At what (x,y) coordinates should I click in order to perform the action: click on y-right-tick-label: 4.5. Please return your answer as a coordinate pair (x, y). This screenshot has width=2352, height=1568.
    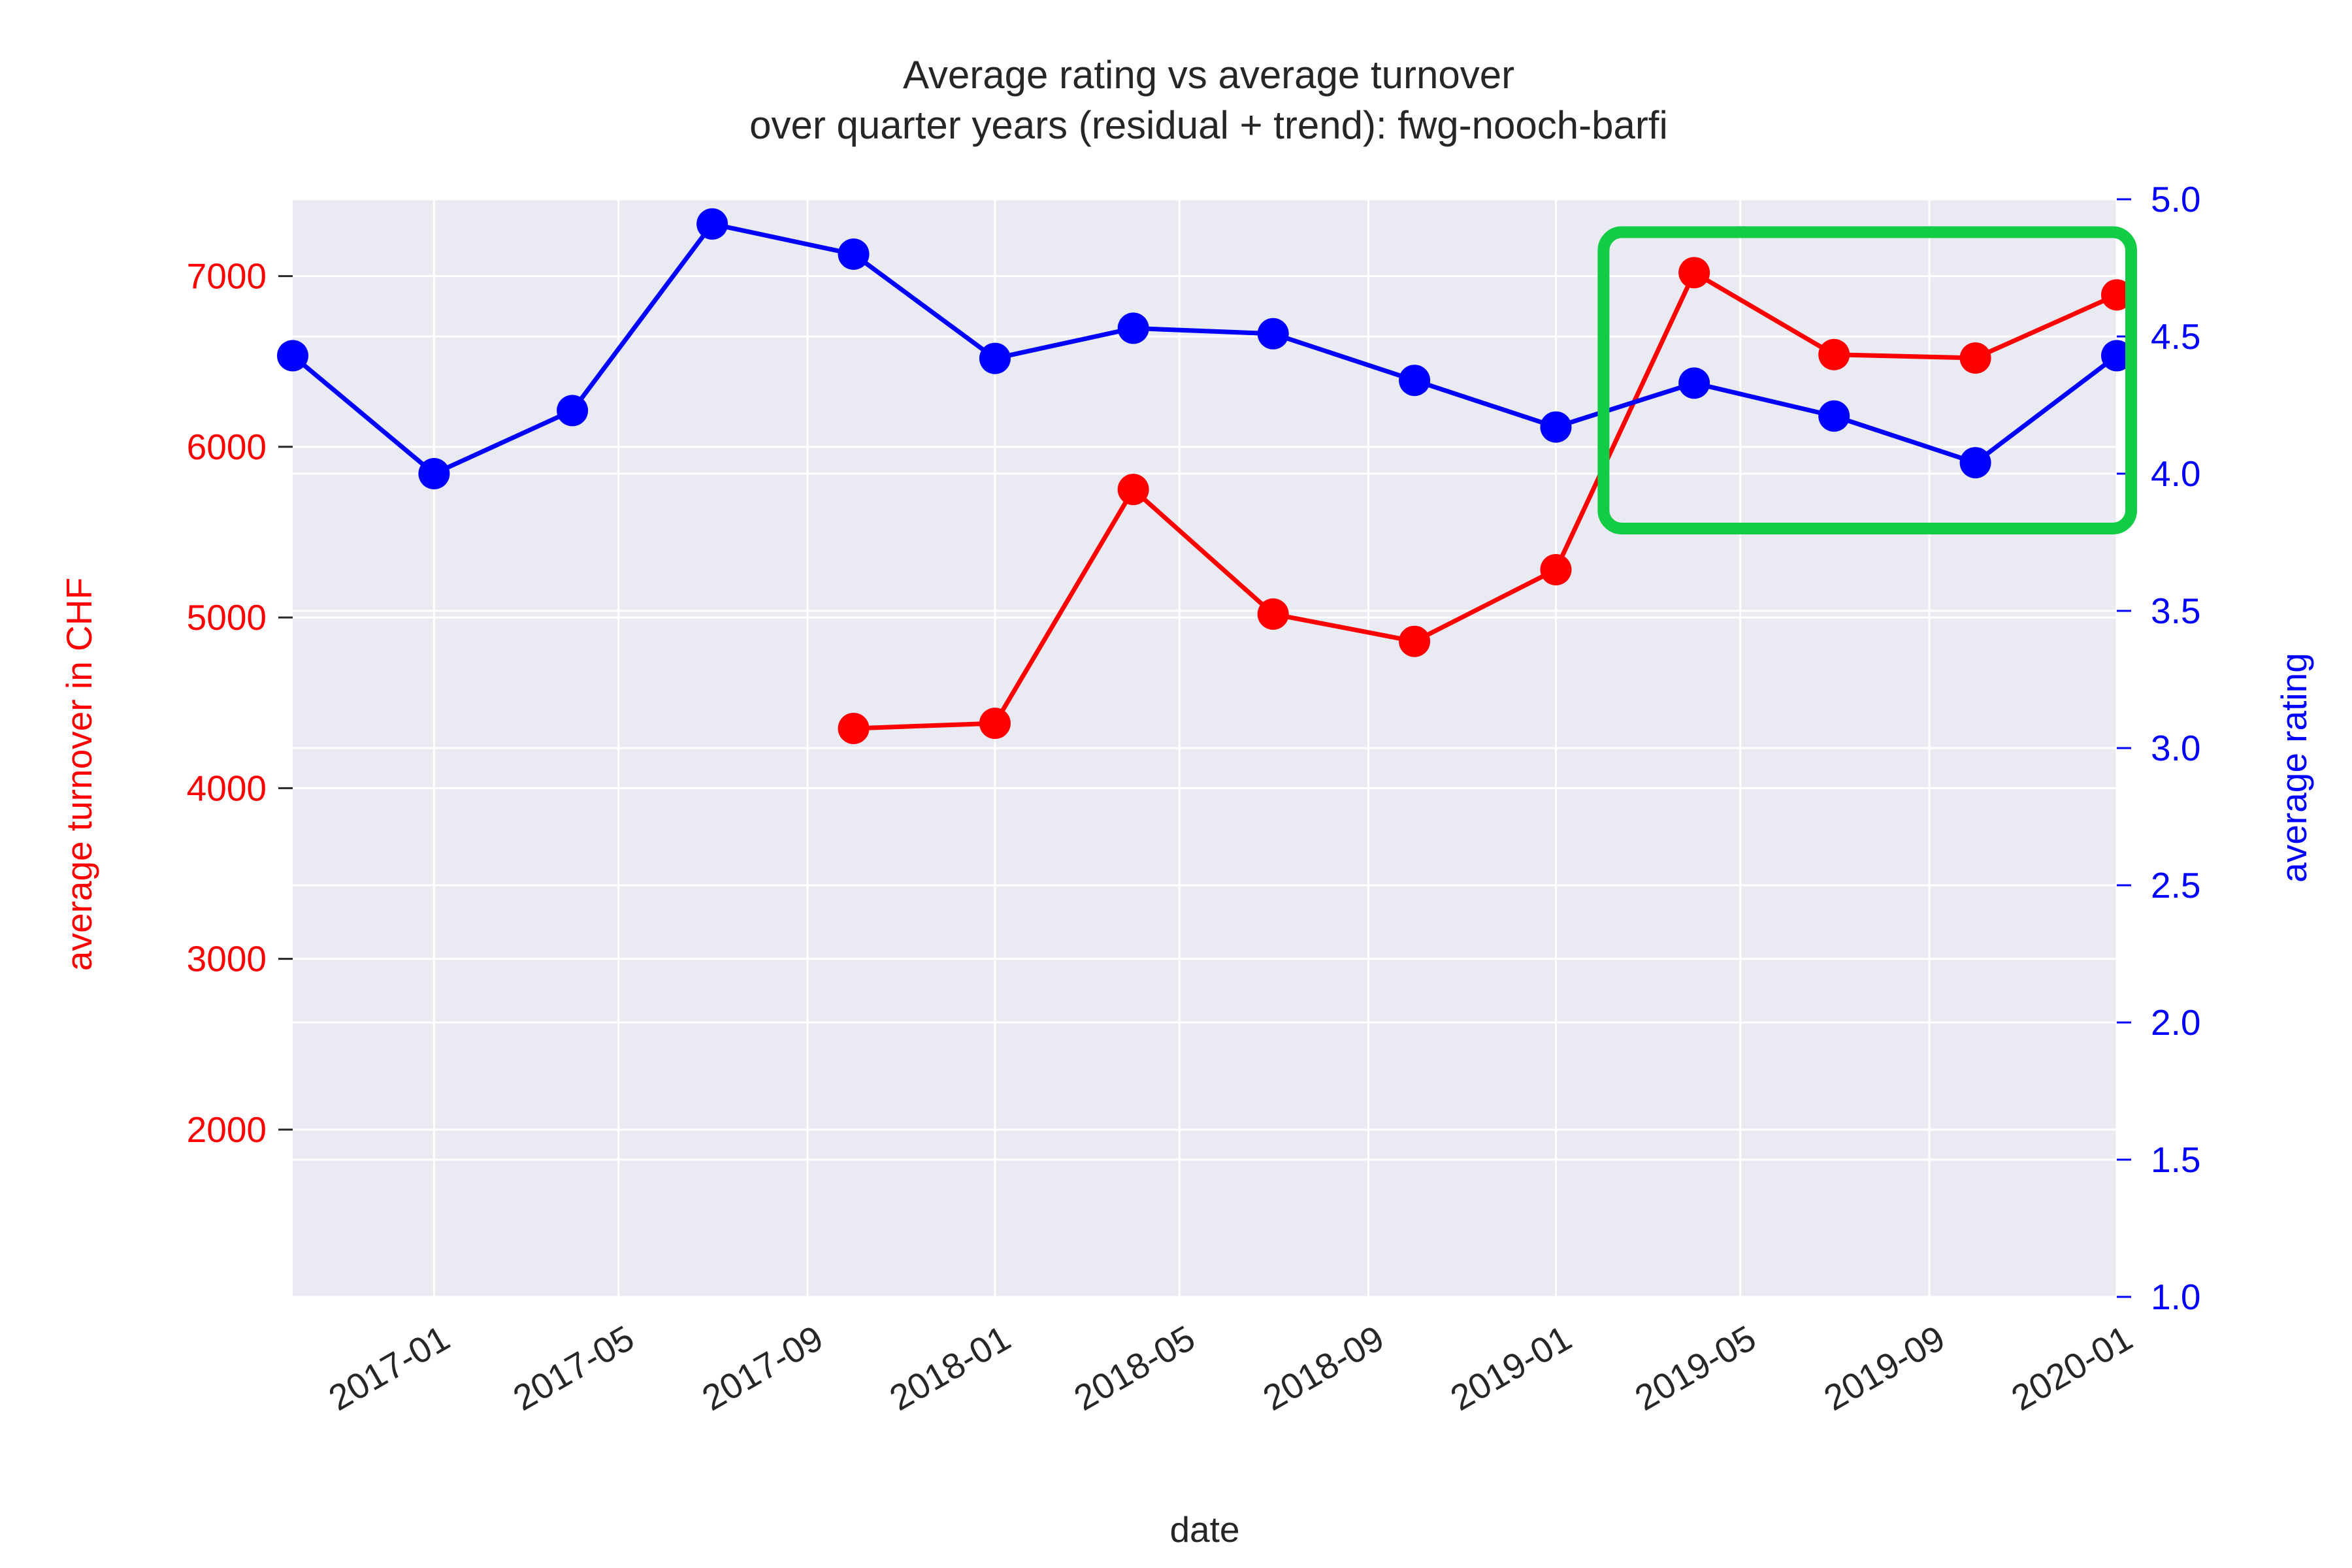
    Looking at the image, I should click on (2175, 336).